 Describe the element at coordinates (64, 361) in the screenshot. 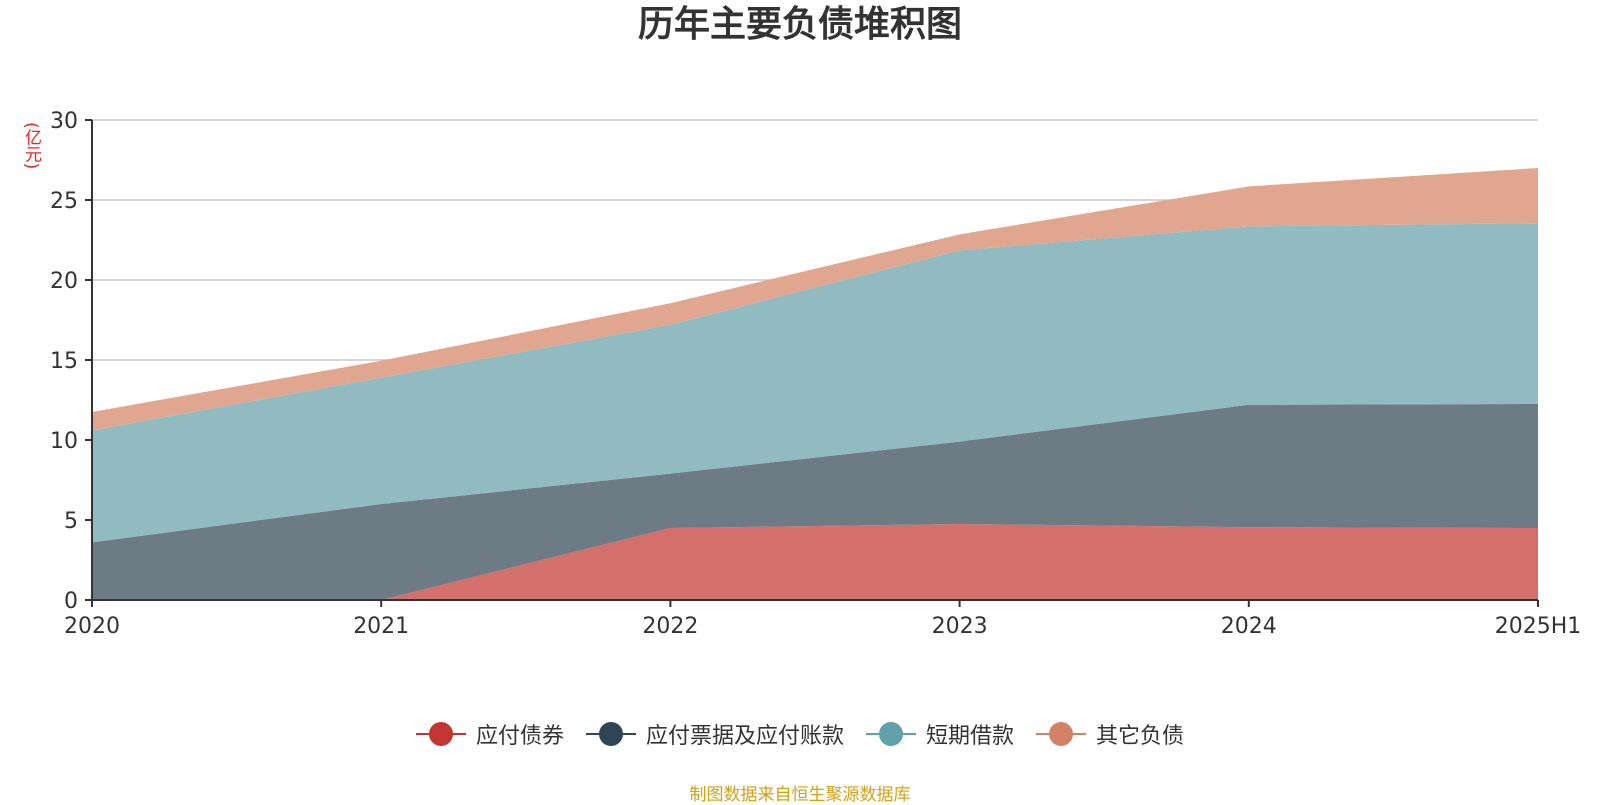

I see `y-tick-label: 15` at that location.